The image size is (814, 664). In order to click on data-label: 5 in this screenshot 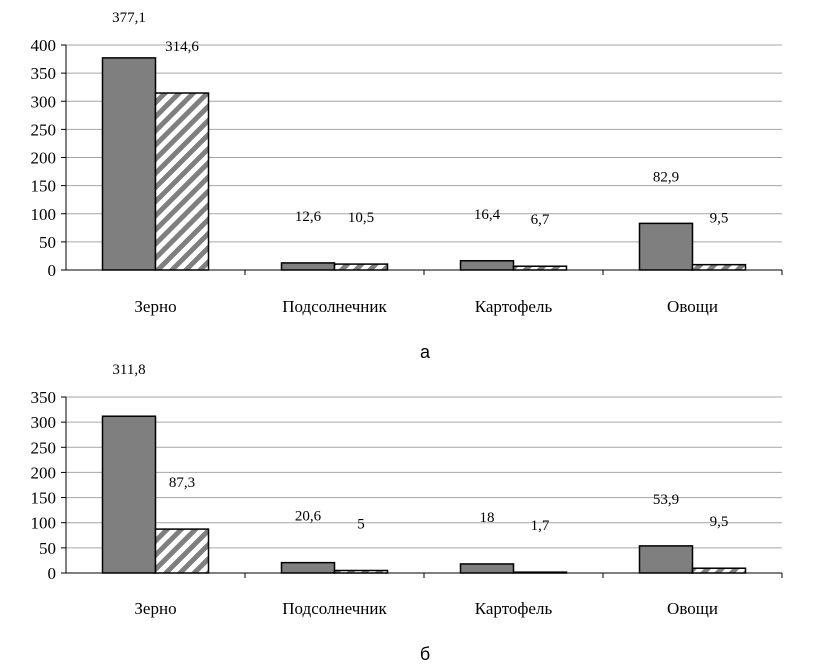, I will do `click(361, 524)`.